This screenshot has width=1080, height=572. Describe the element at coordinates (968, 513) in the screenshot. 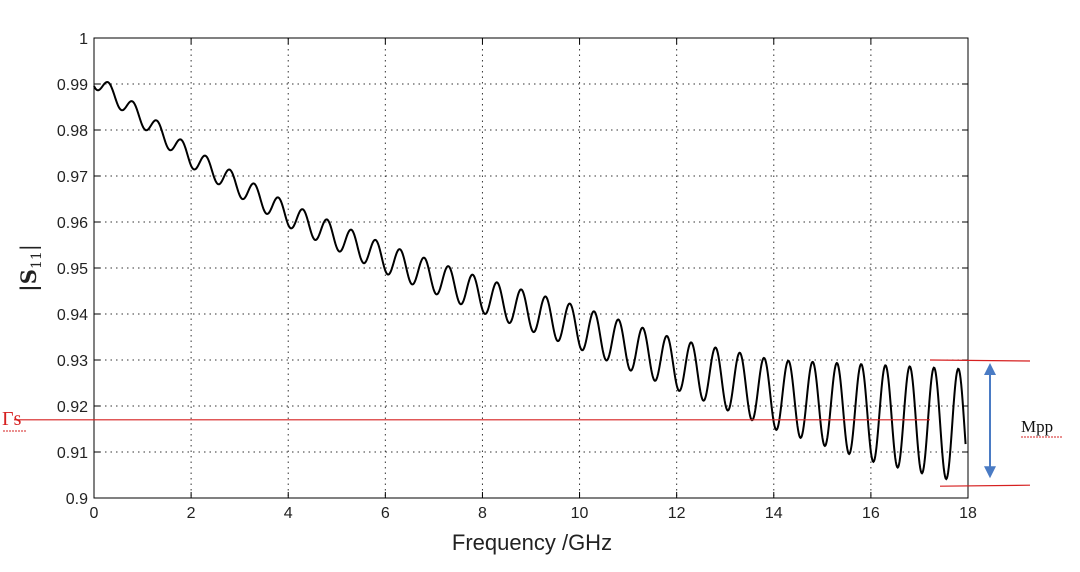

I see `x-tick-label: 18` at that location.